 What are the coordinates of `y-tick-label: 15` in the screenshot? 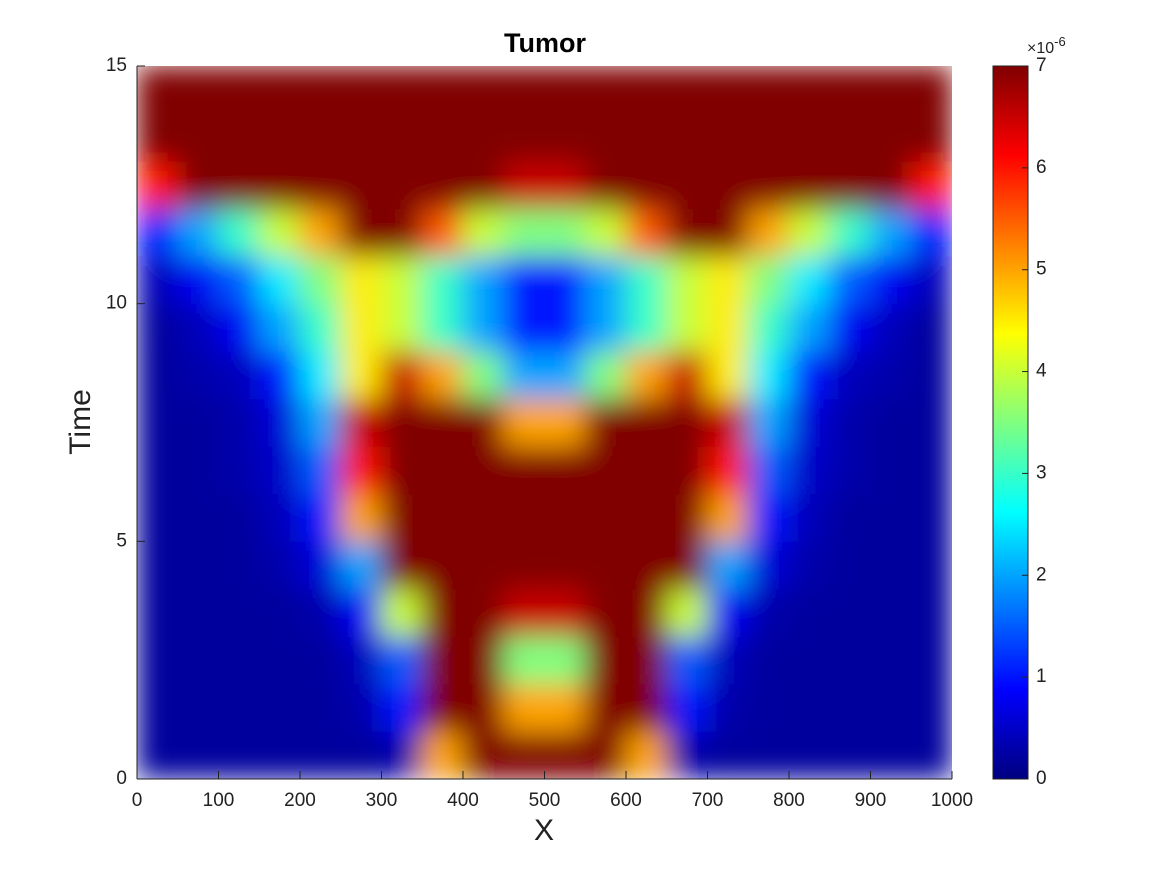 It's located at (116, 65).